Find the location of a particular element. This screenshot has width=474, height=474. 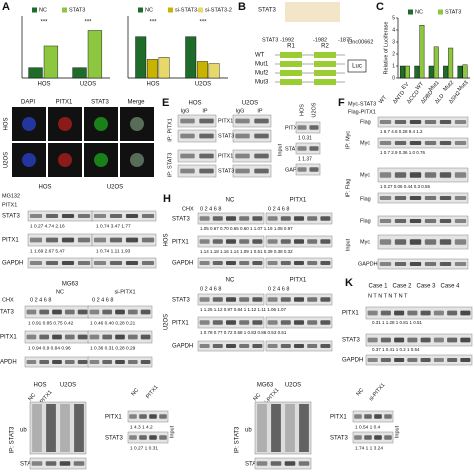

label: Muf2 is located at coordinates (262, 74).